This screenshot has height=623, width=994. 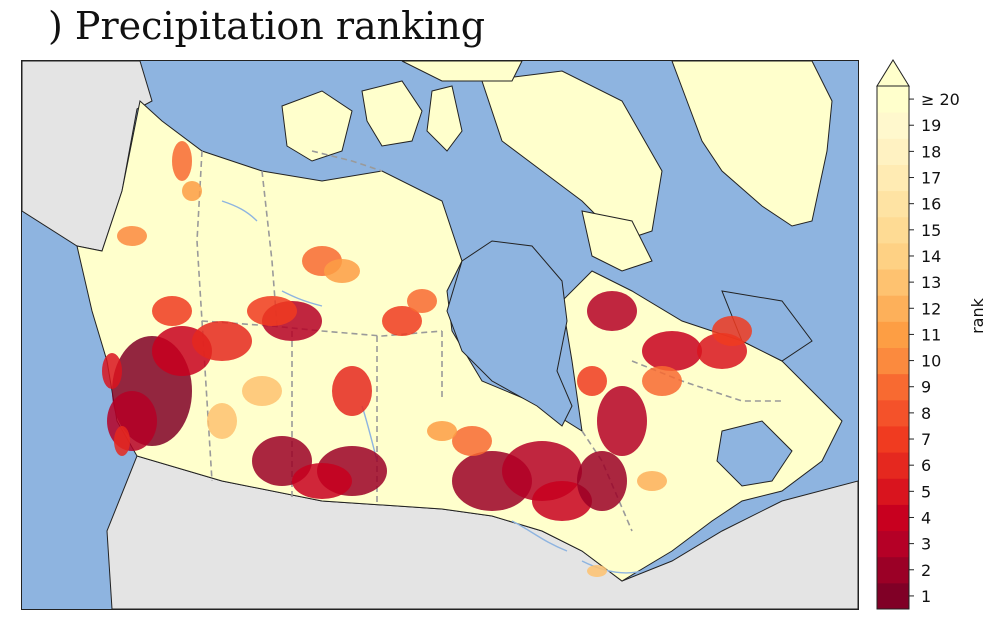 What do you see at coordinates (926, 413) in the screenshot?
I see `colorbar-tick-label: 8` at bounding box center [926, 413].